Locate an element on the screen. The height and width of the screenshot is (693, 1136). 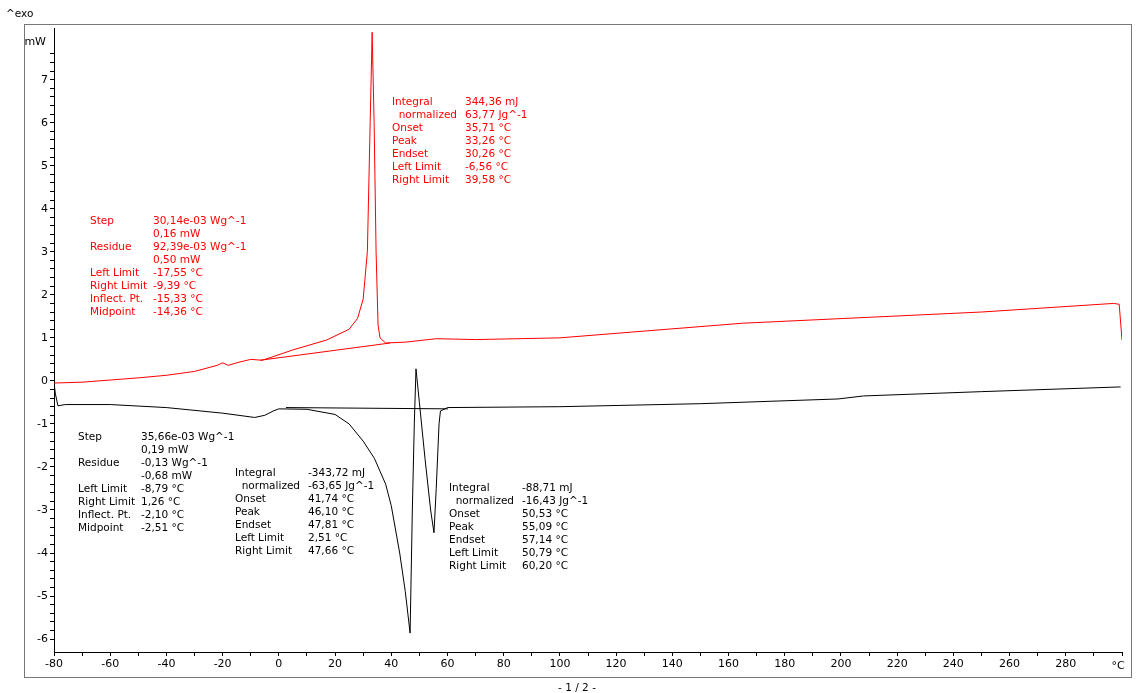
text: Integral 344,36 mJ normalized 63,77 Jg^-1 Onset 35,71 °C Peak 33,26 °C Endset 30,26 °C Left Limit -6,56 °C Right Limit 39,58 °C is located at coordinates (460, 139).